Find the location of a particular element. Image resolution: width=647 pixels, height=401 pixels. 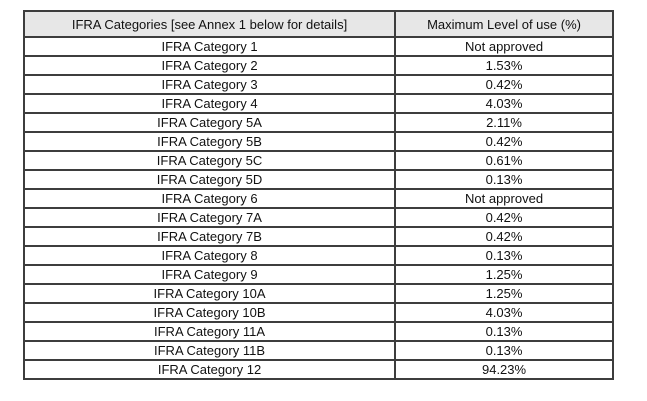

table-row: IFRA Category 11B 0.13% is located at coordinates (318, 350).